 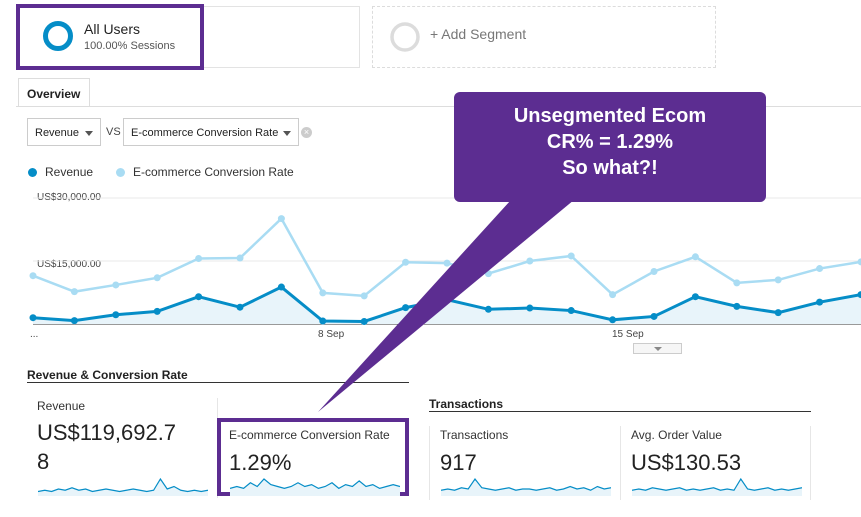 I want to click on x-tick-label: 8 Sep, so click(x=331, y=334).